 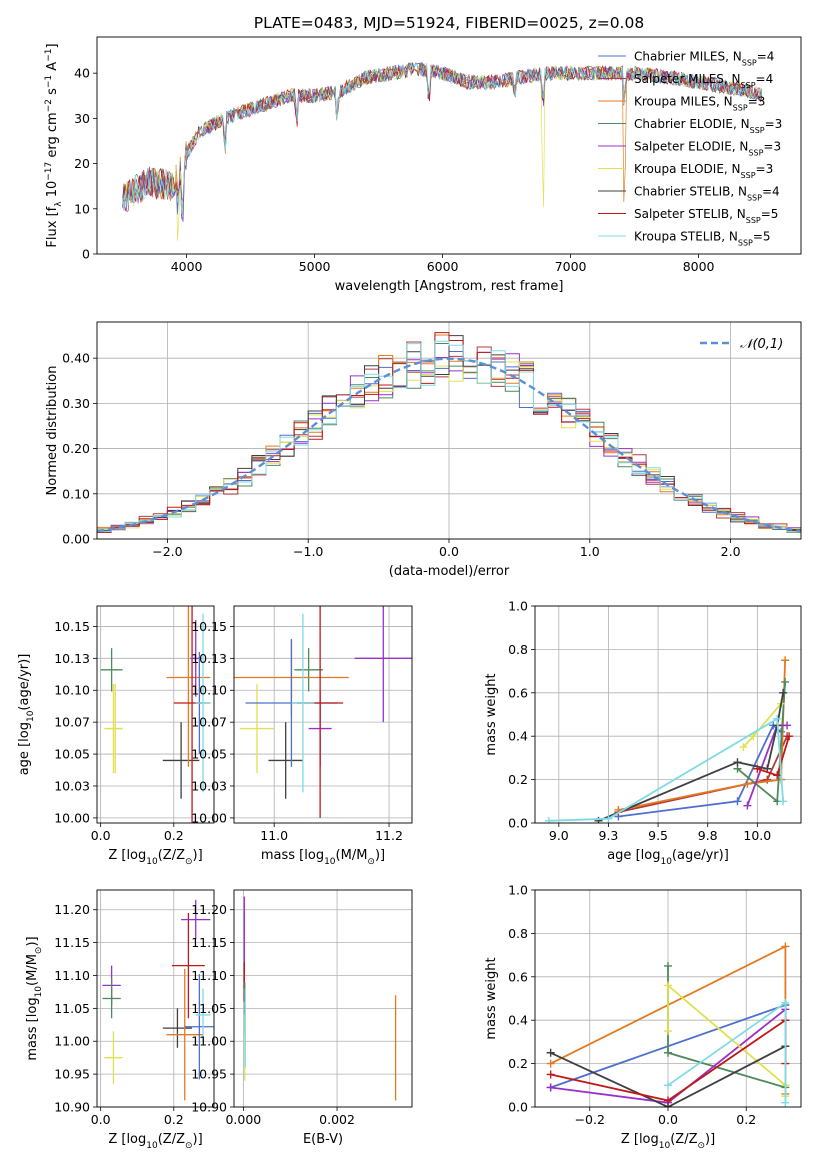 I want to click on x-tick-label: 8000, so click(x=699, y=266).